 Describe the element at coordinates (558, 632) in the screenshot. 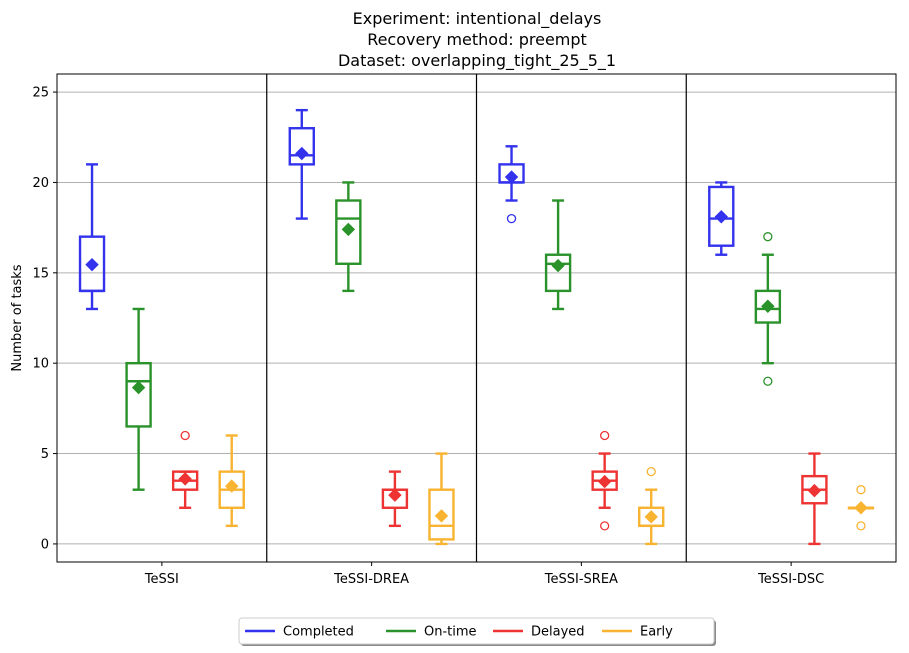

I see `legend-label: Delayed` at that location.